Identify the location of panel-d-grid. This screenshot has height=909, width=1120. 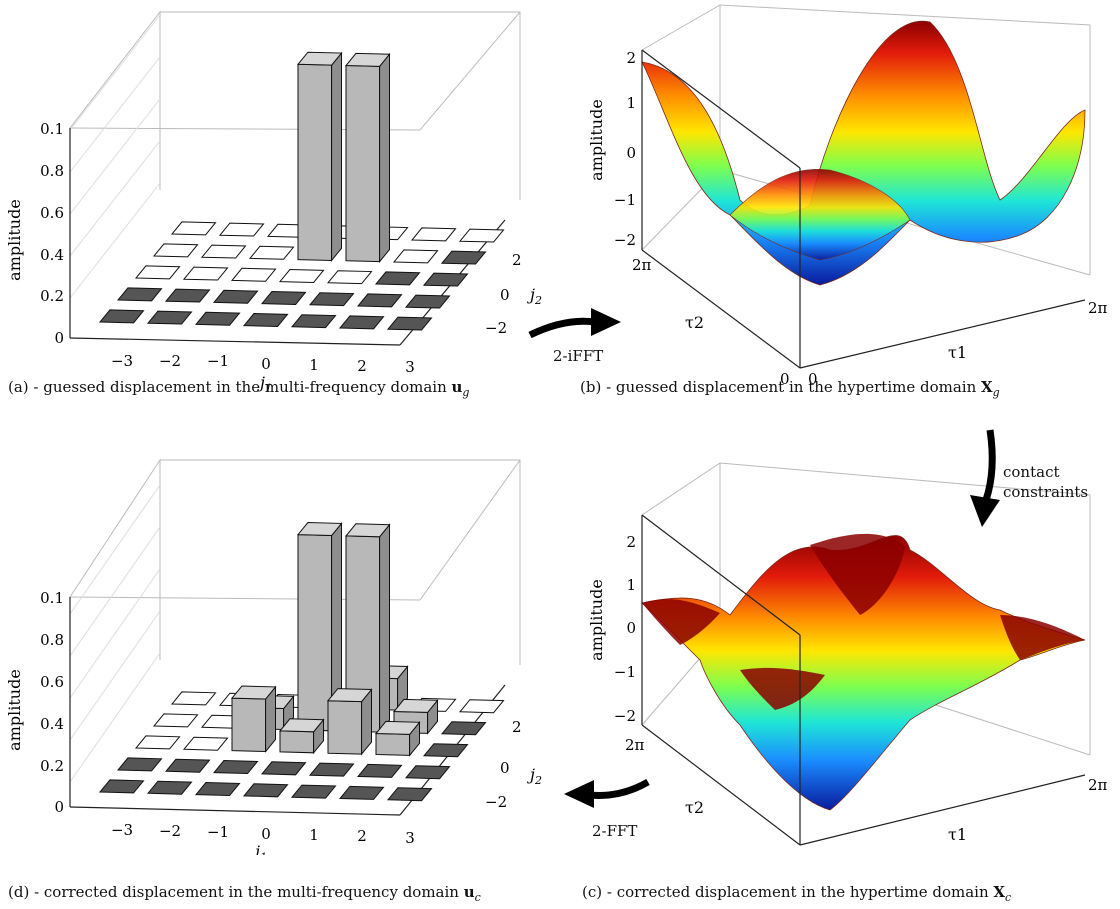
(115, 633).